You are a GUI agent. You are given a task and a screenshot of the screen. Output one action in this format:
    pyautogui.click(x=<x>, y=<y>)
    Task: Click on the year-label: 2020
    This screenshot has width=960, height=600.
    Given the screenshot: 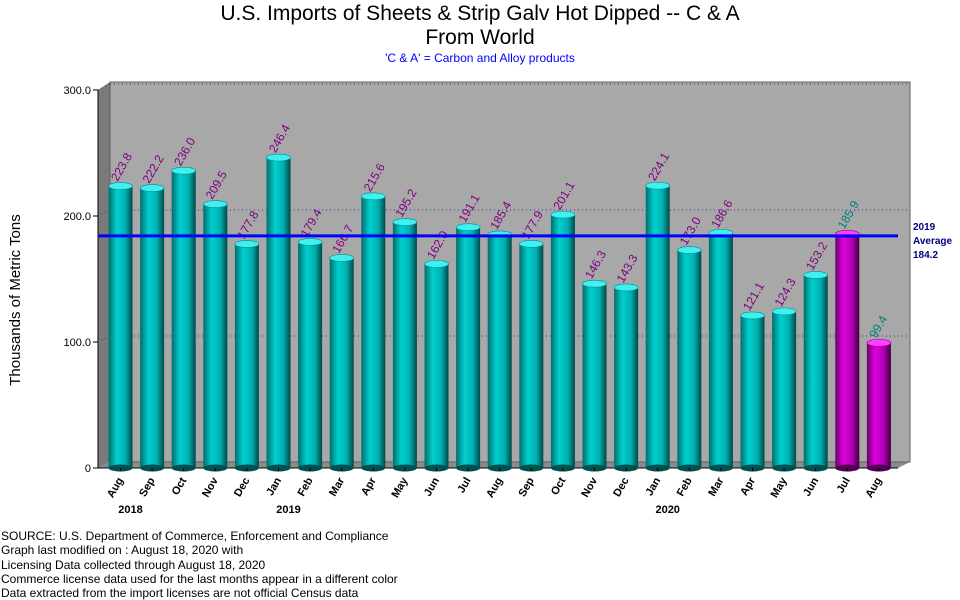 What is the action you would take?
    pyautogui.click(x=667, y=510)
    